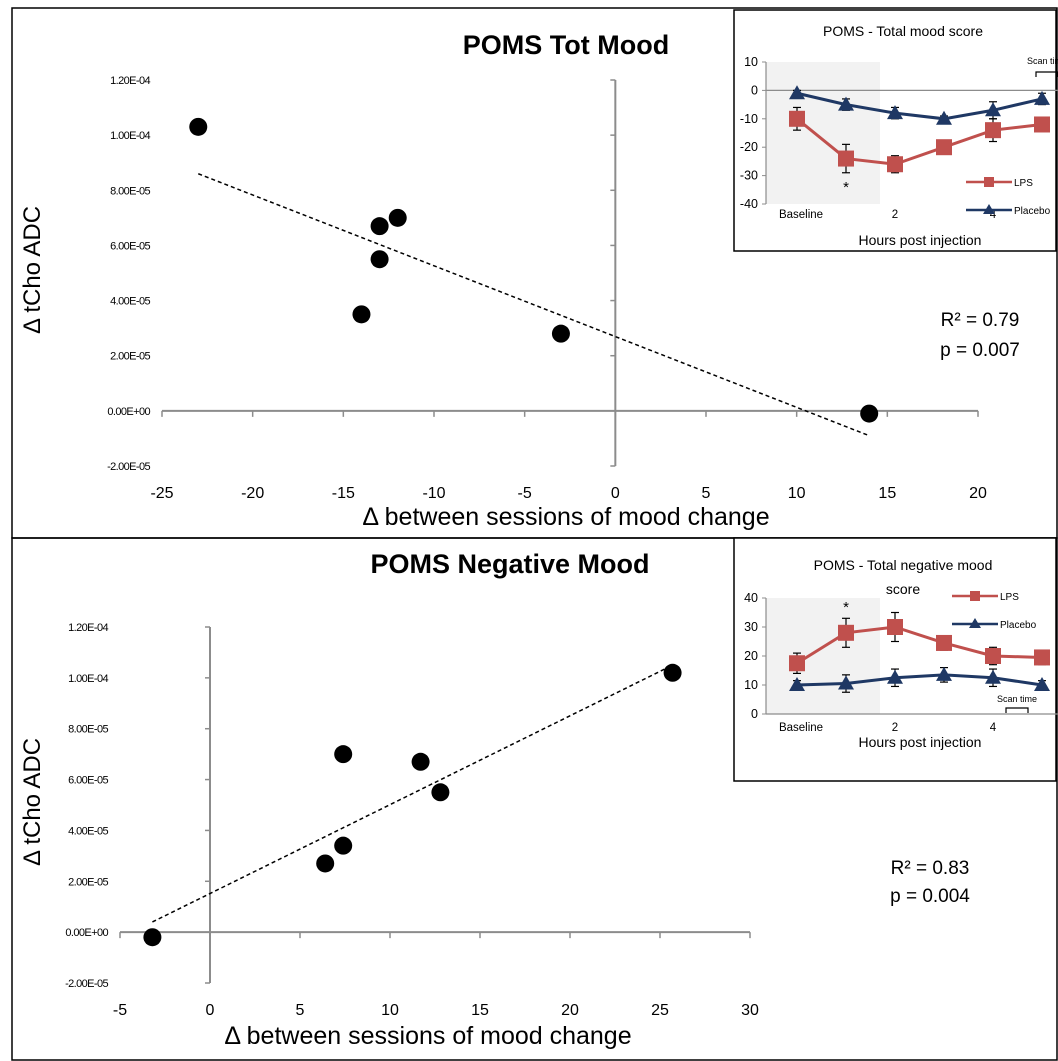 This screenshot has height=1061, width=1058. I want to click on p-value-label: p = 0.004, so click(930, 896).